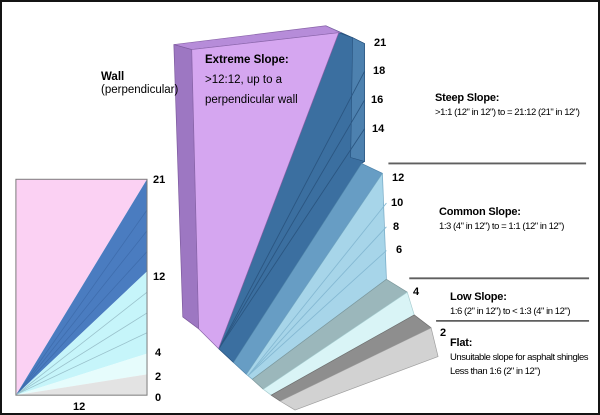 This screenshot has width=600, height=415. What do you see at coordinates (158, 398) in the screenshot?
I see `scale-0-label: 0` at bounding box center [158, 398].